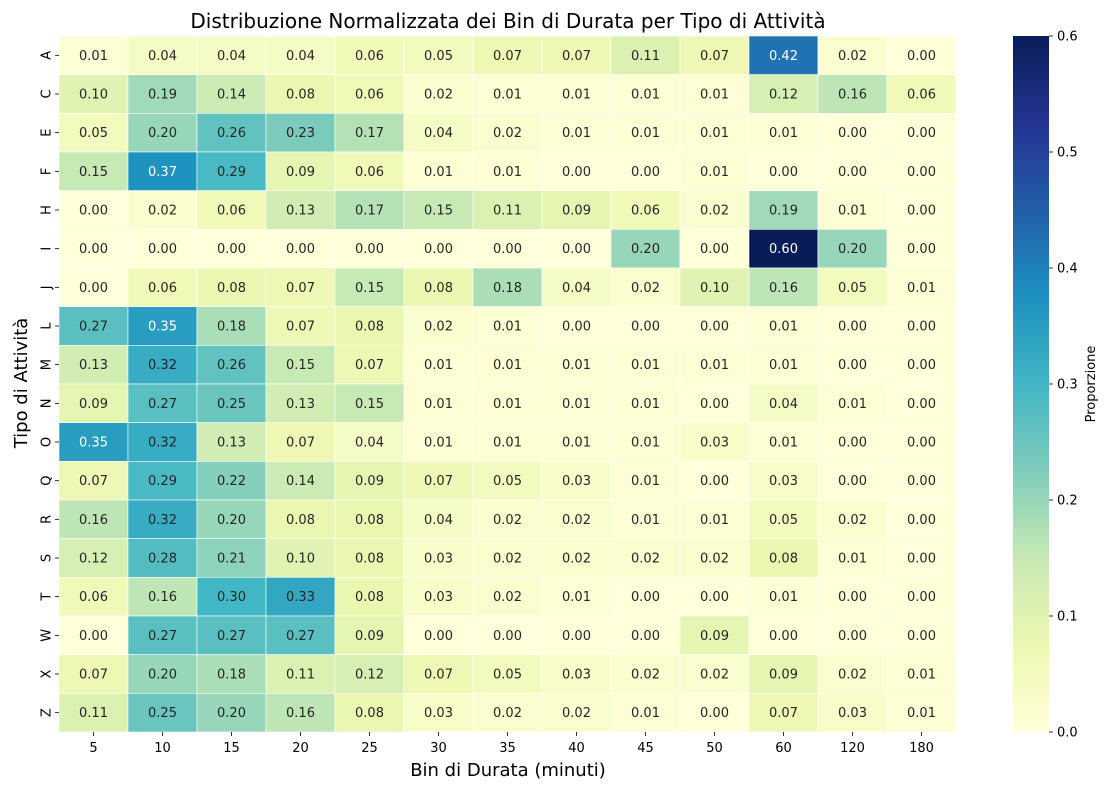 The image size is (1107, 790). I want to click on cell-value-label: 0.15, so click(300, 365).